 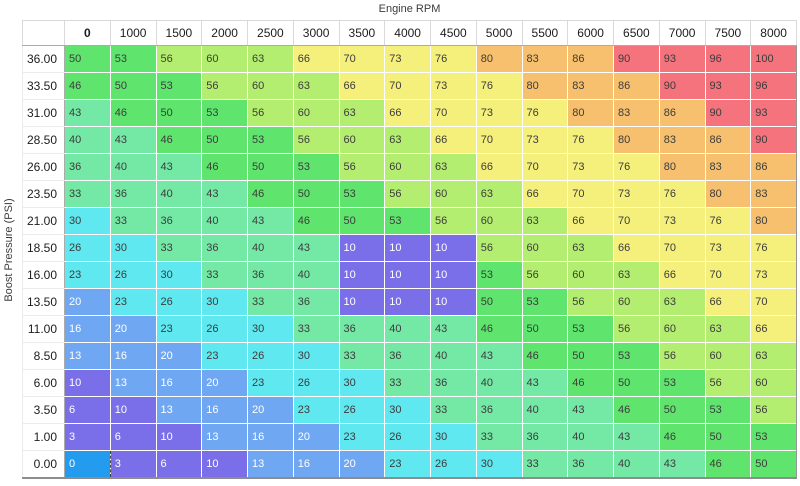 I want to click on row-header: 8.50, so click(x=43, y=356).